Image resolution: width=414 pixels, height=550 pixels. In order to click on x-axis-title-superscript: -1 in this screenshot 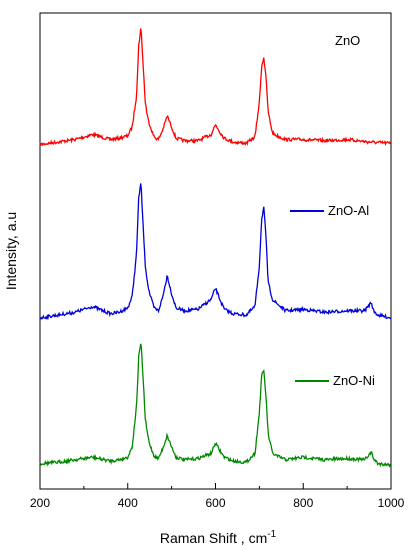, I will do `click(271, 534)`.